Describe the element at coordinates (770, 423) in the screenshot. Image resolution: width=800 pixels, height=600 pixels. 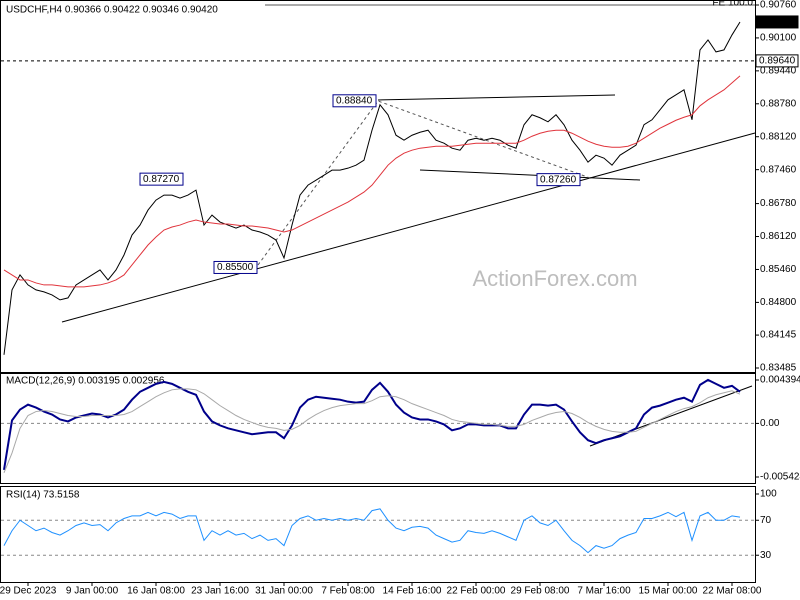
I see `y-tick-label: 0.00` at that location.